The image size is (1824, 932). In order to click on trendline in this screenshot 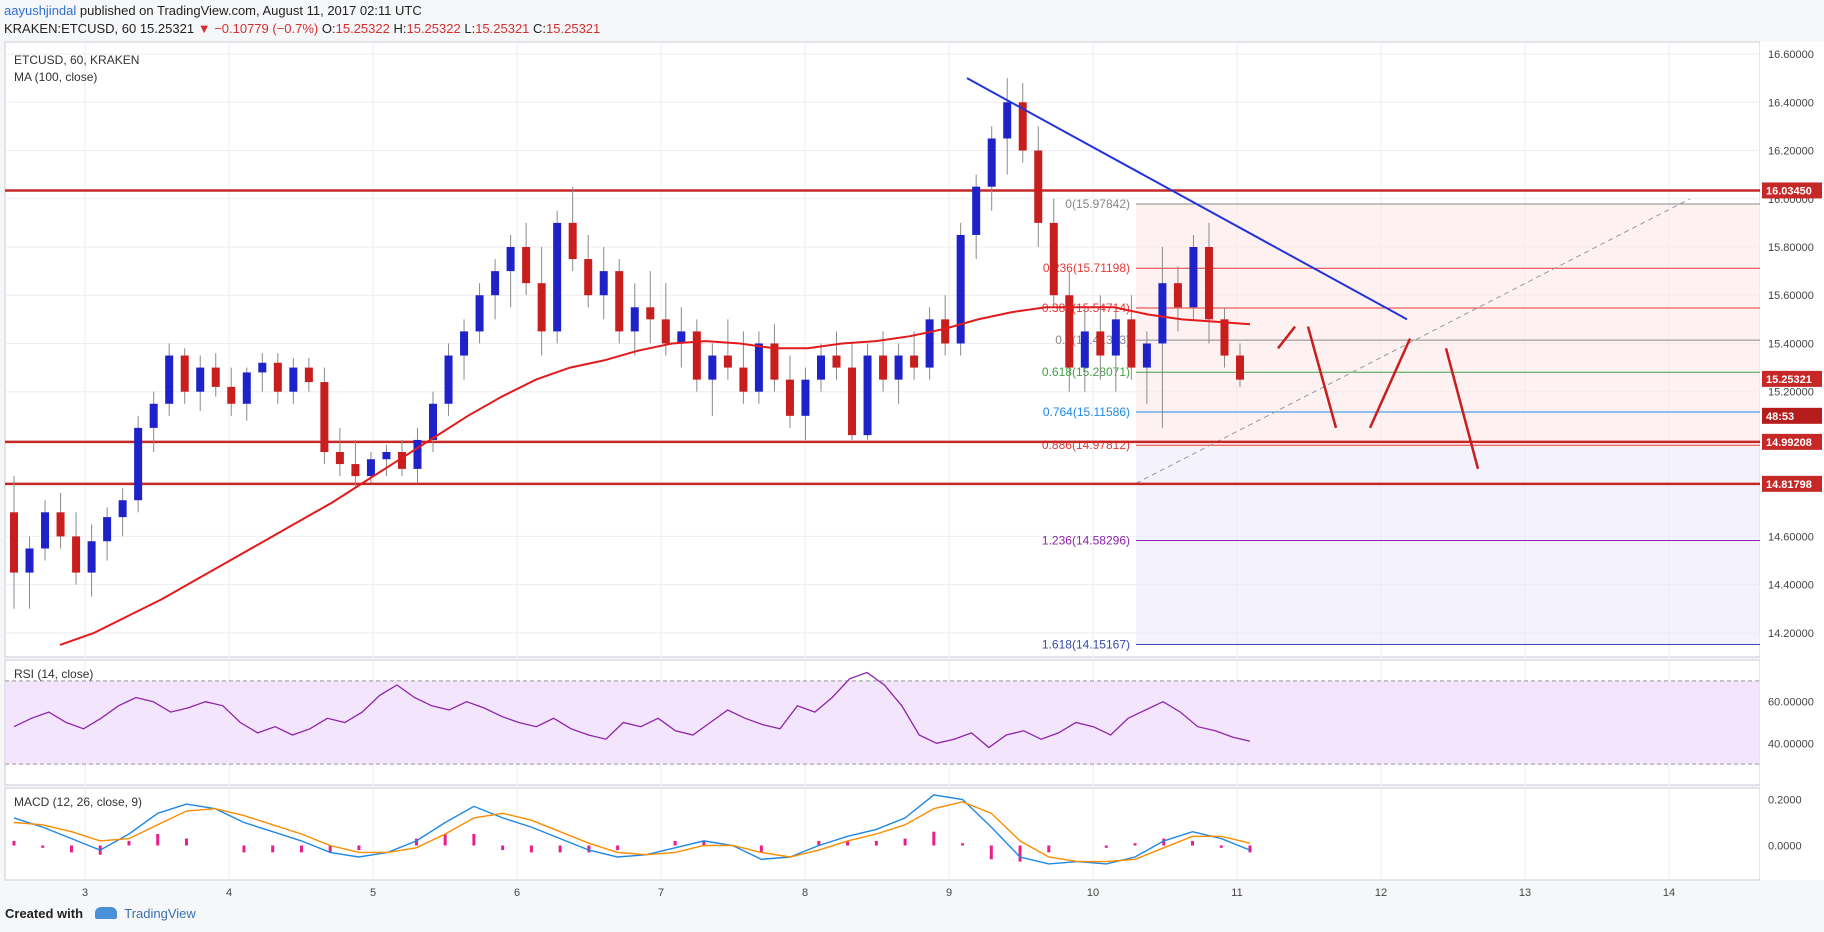, I will do `click(1187, 199)`.